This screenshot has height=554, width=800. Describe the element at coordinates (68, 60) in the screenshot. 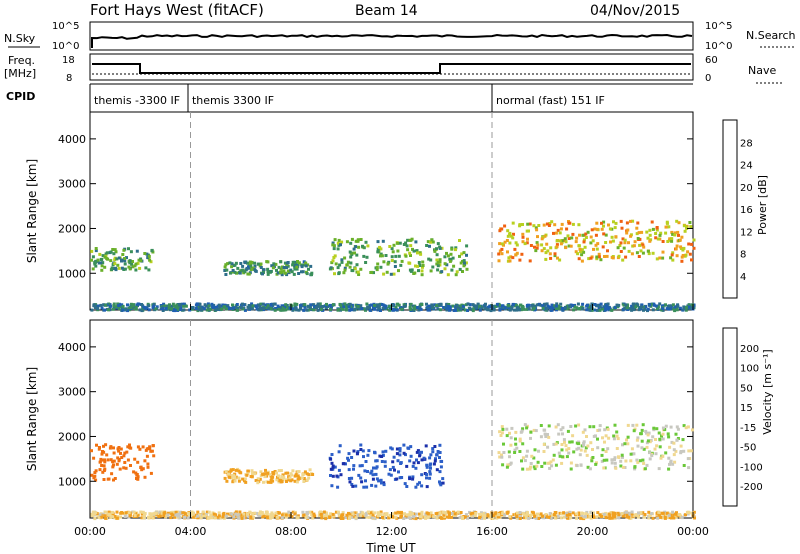

I see `freq-tick-top: 18` at that location.